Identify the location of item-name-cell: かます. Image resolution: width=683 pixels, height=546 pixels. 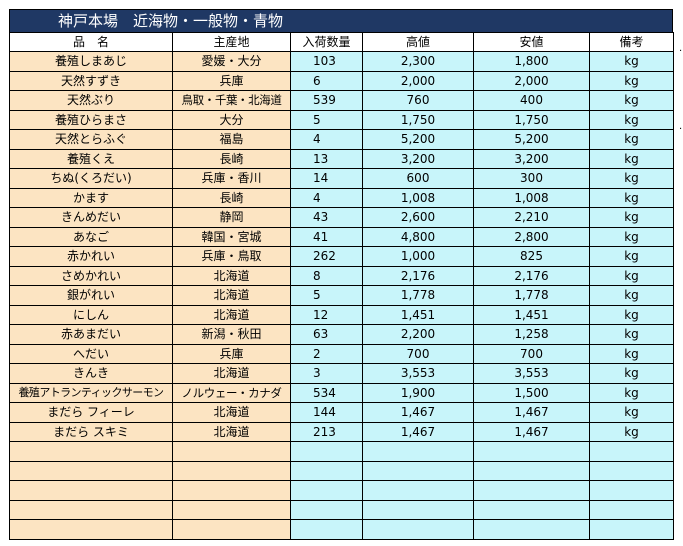
(91, 197).